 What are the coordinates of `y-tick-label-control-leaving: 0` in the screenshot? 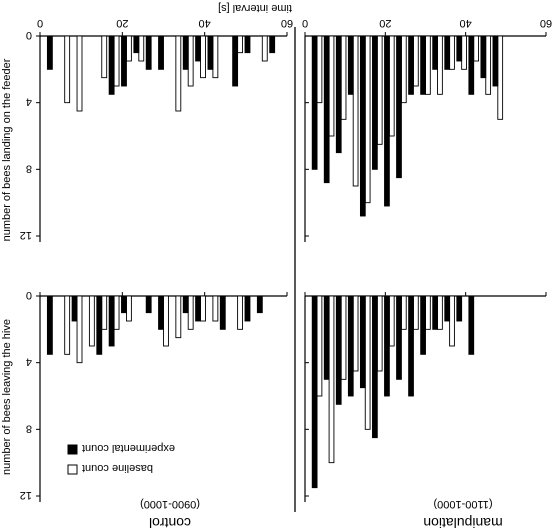 It's located at (29, 295).